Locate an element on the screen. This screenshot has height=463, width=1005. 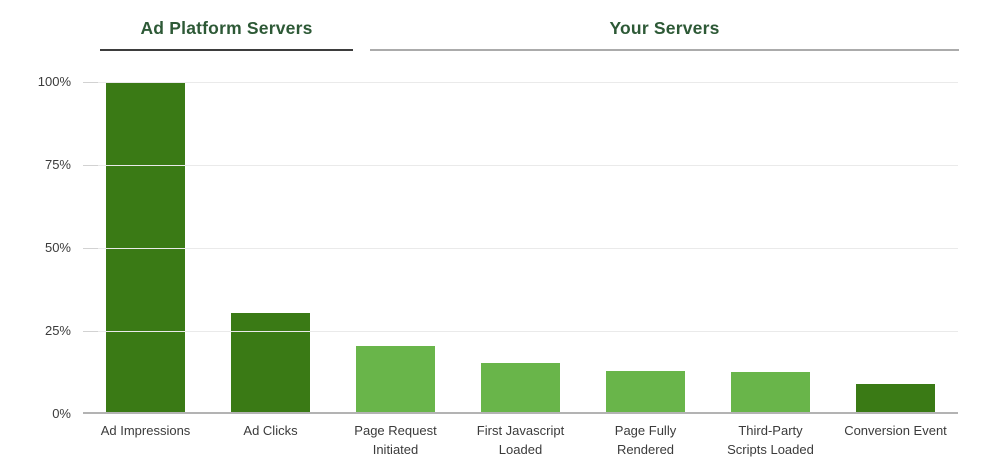
x-category-label: Third-Party Scripts Loaded is located at coordinates (770, 440).